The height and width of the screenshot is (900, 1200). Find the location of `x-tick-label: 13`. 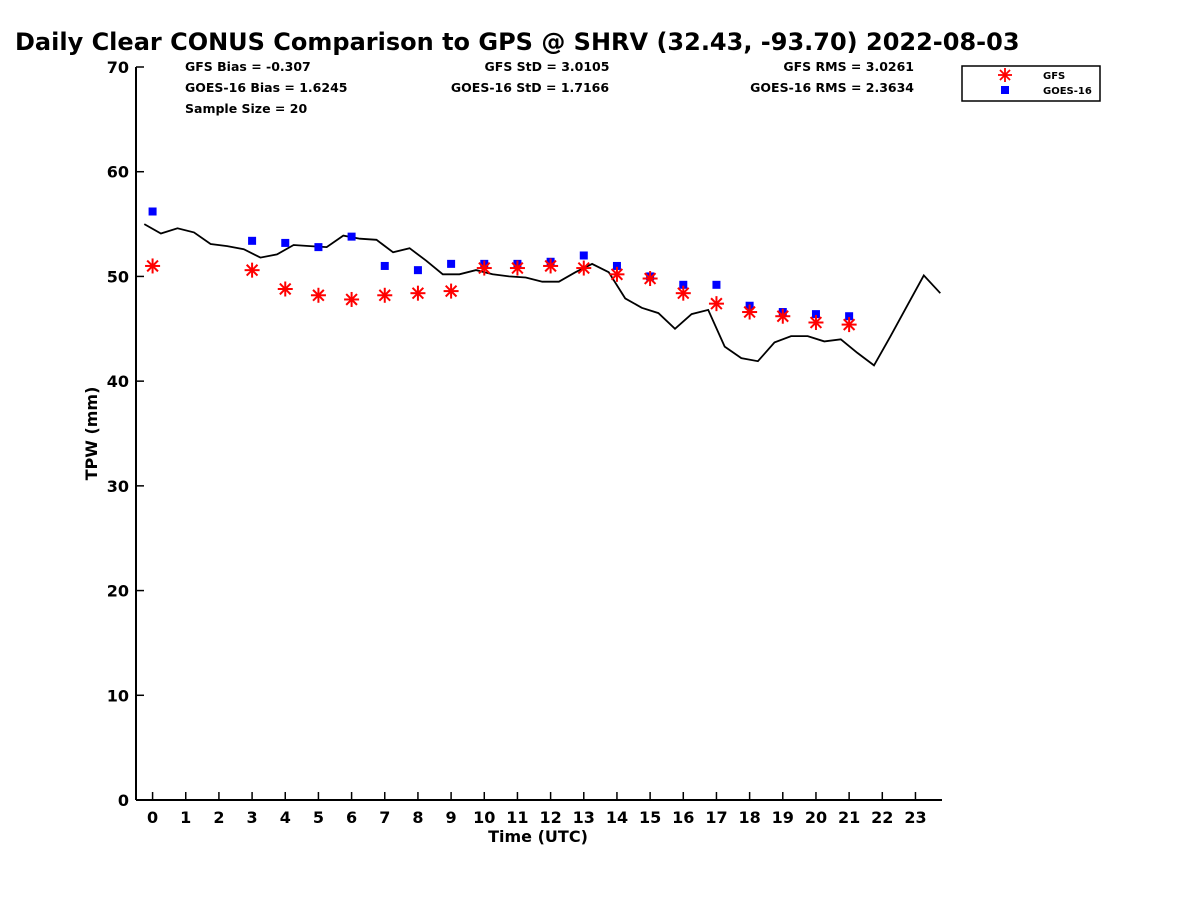

x-tick-label: 13 is located at coordinates (584, 817).